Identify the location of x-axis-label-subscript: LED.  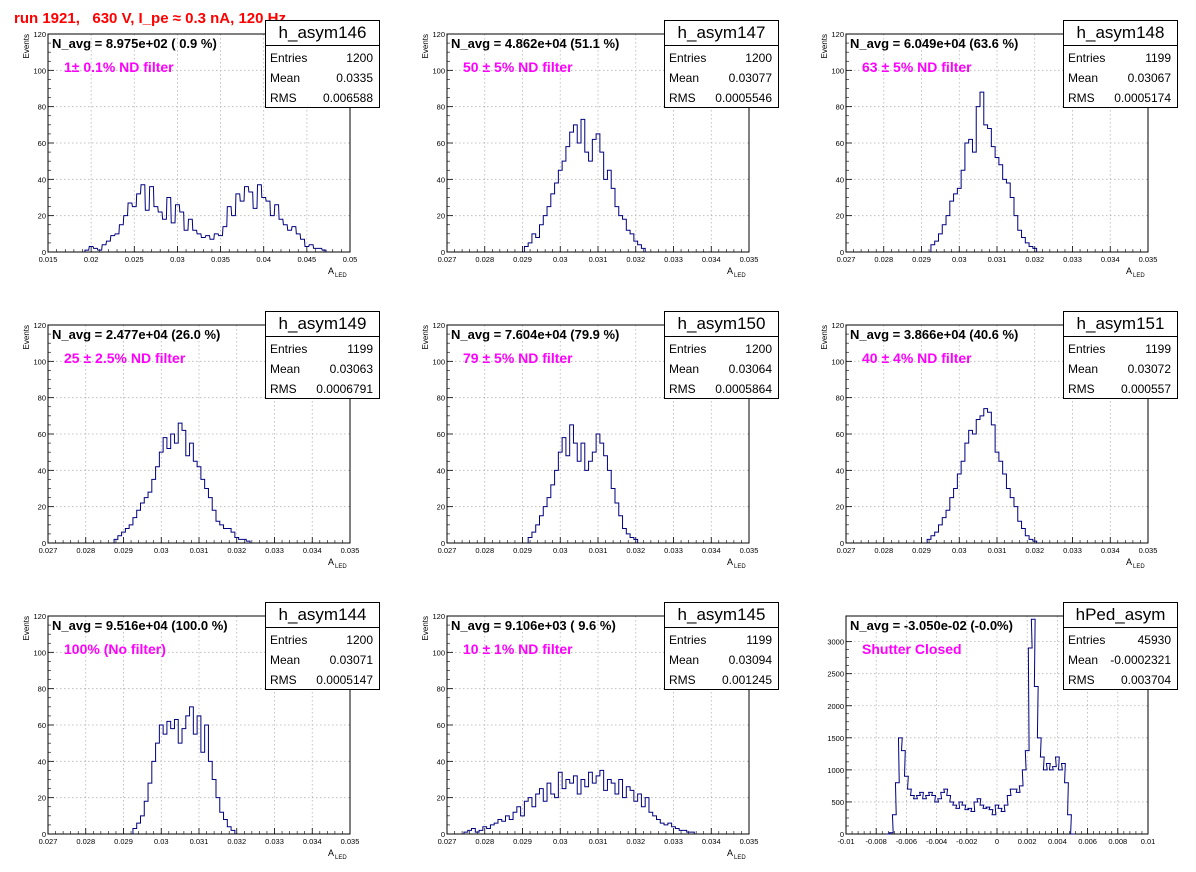
(1139, 567).